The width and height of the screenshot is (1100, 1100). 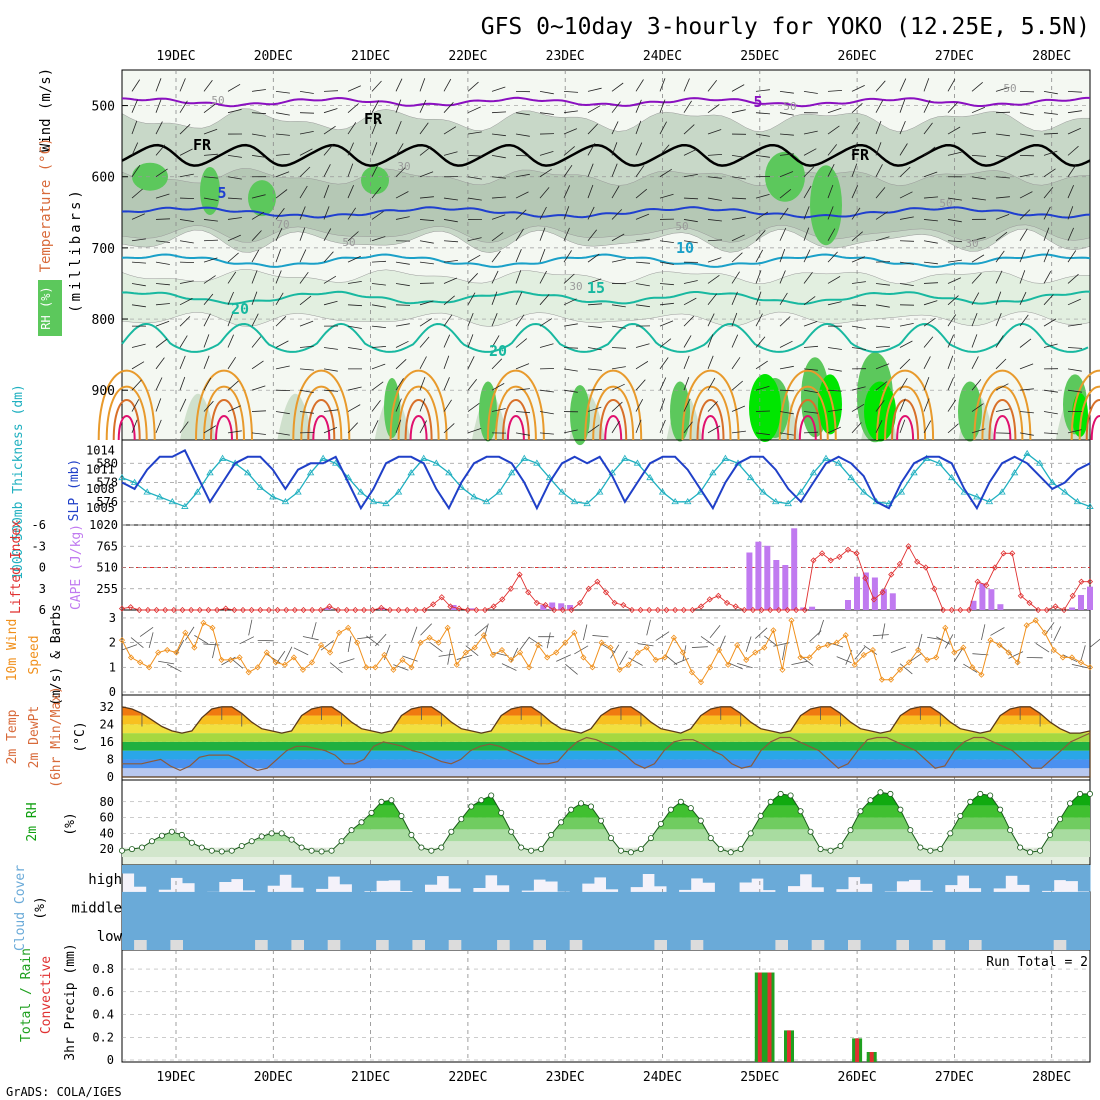 What do you see at coordinates (26, 995) in the screenshot?
I see `ylabel-total-rain: Total / Rain` at bounding box center [26, 995].